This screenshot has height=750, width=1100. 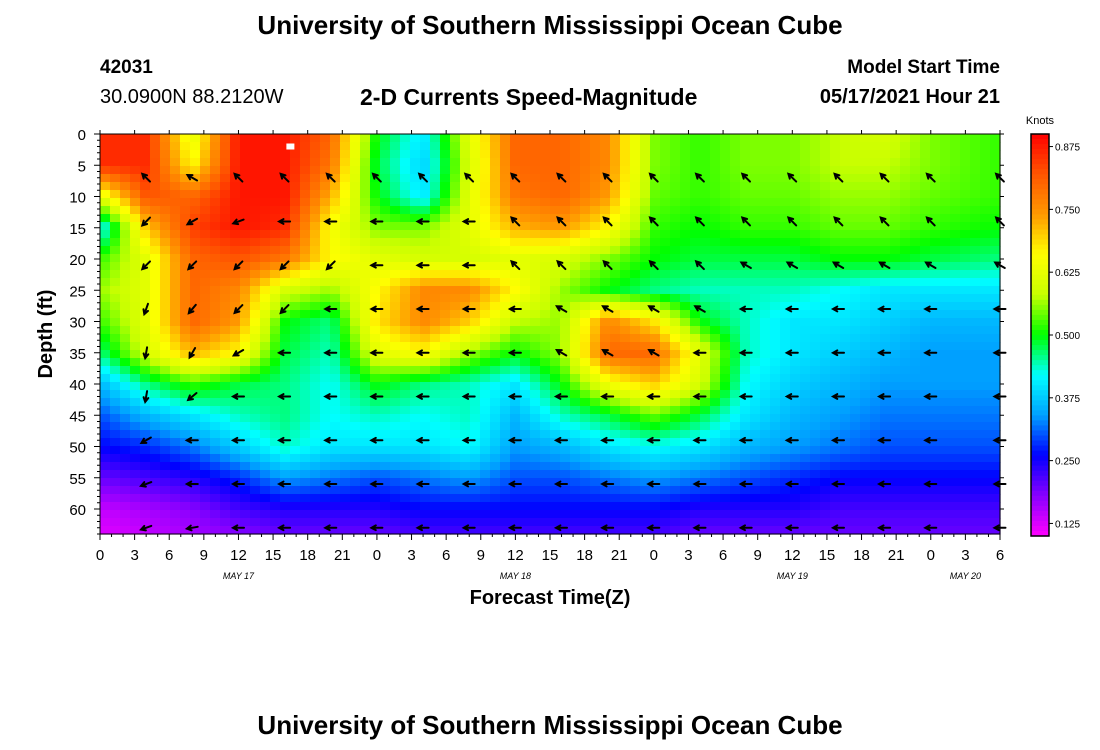 I want to click on x-tick-label: 6, so click(x=446, y=555).